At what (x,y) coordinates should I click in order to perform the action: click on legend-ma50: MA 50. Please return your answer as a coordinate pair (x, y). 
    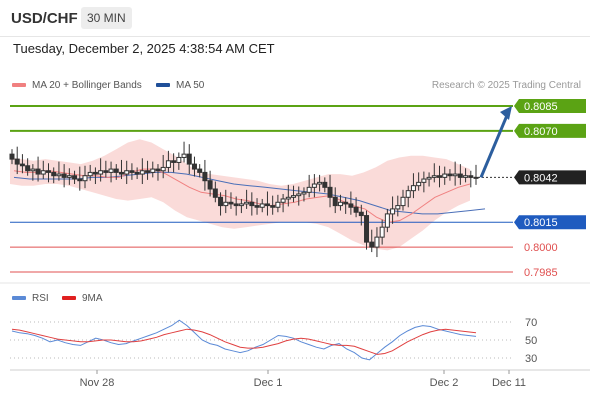
    Looking at the image, I should click on (180, 85).